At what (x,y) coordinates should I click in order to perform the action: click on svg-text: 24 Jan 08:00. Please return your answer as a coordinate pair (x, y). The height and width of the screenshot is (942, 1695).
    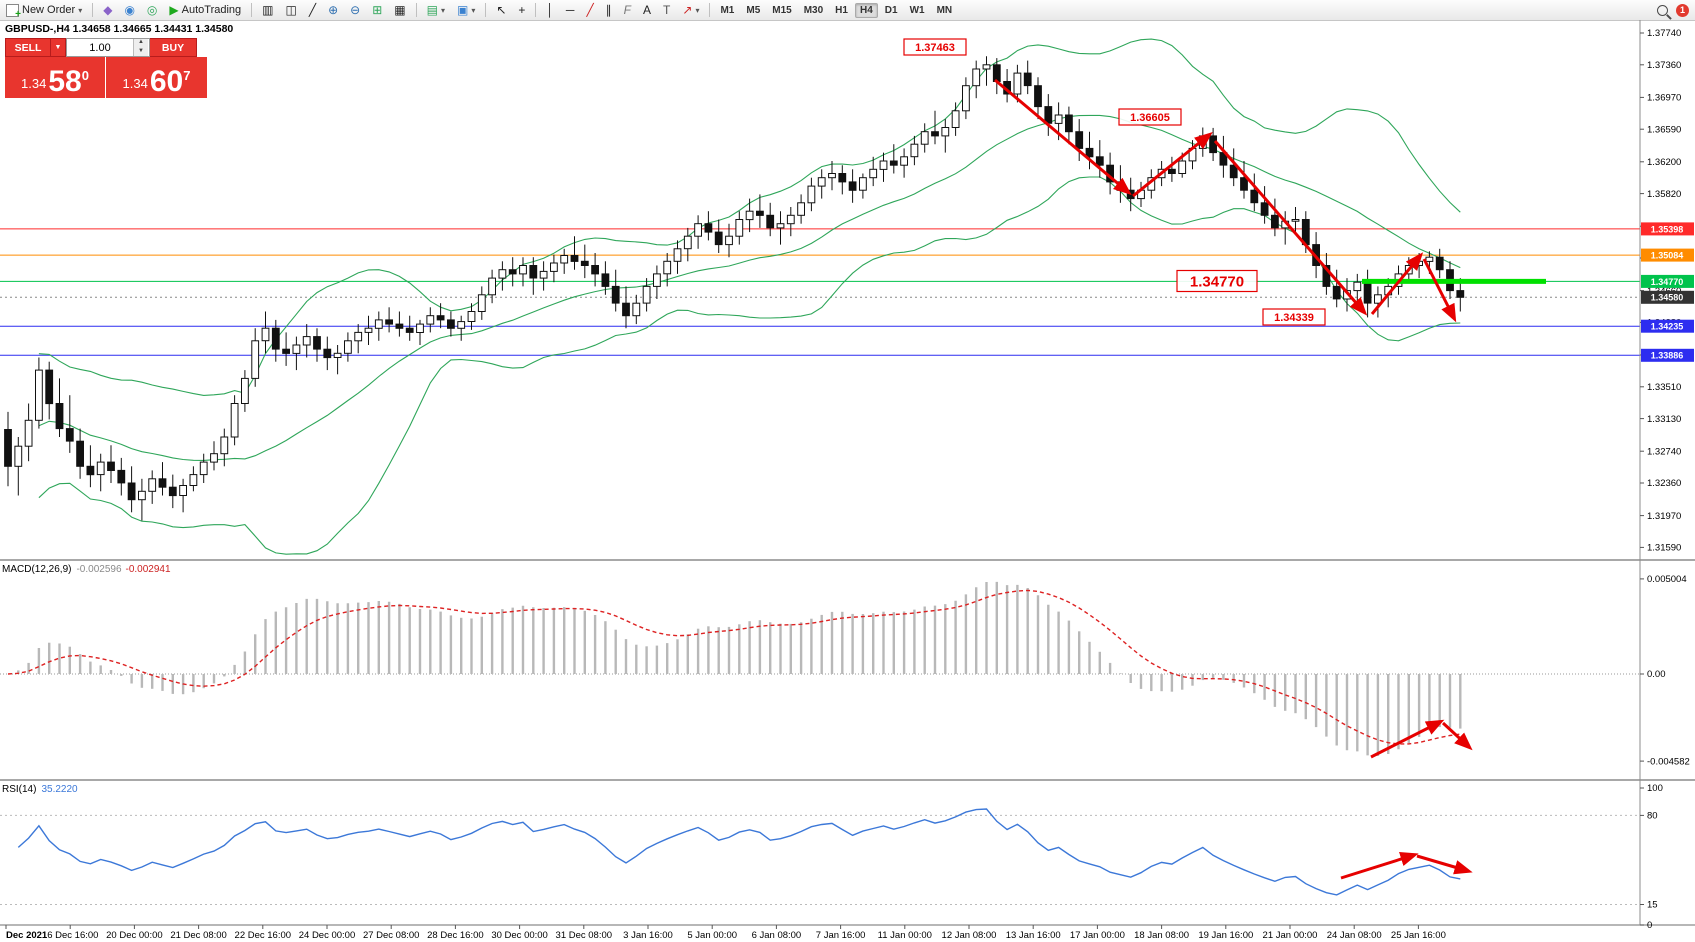
    Looking at the image, I should click on (1354, 935).